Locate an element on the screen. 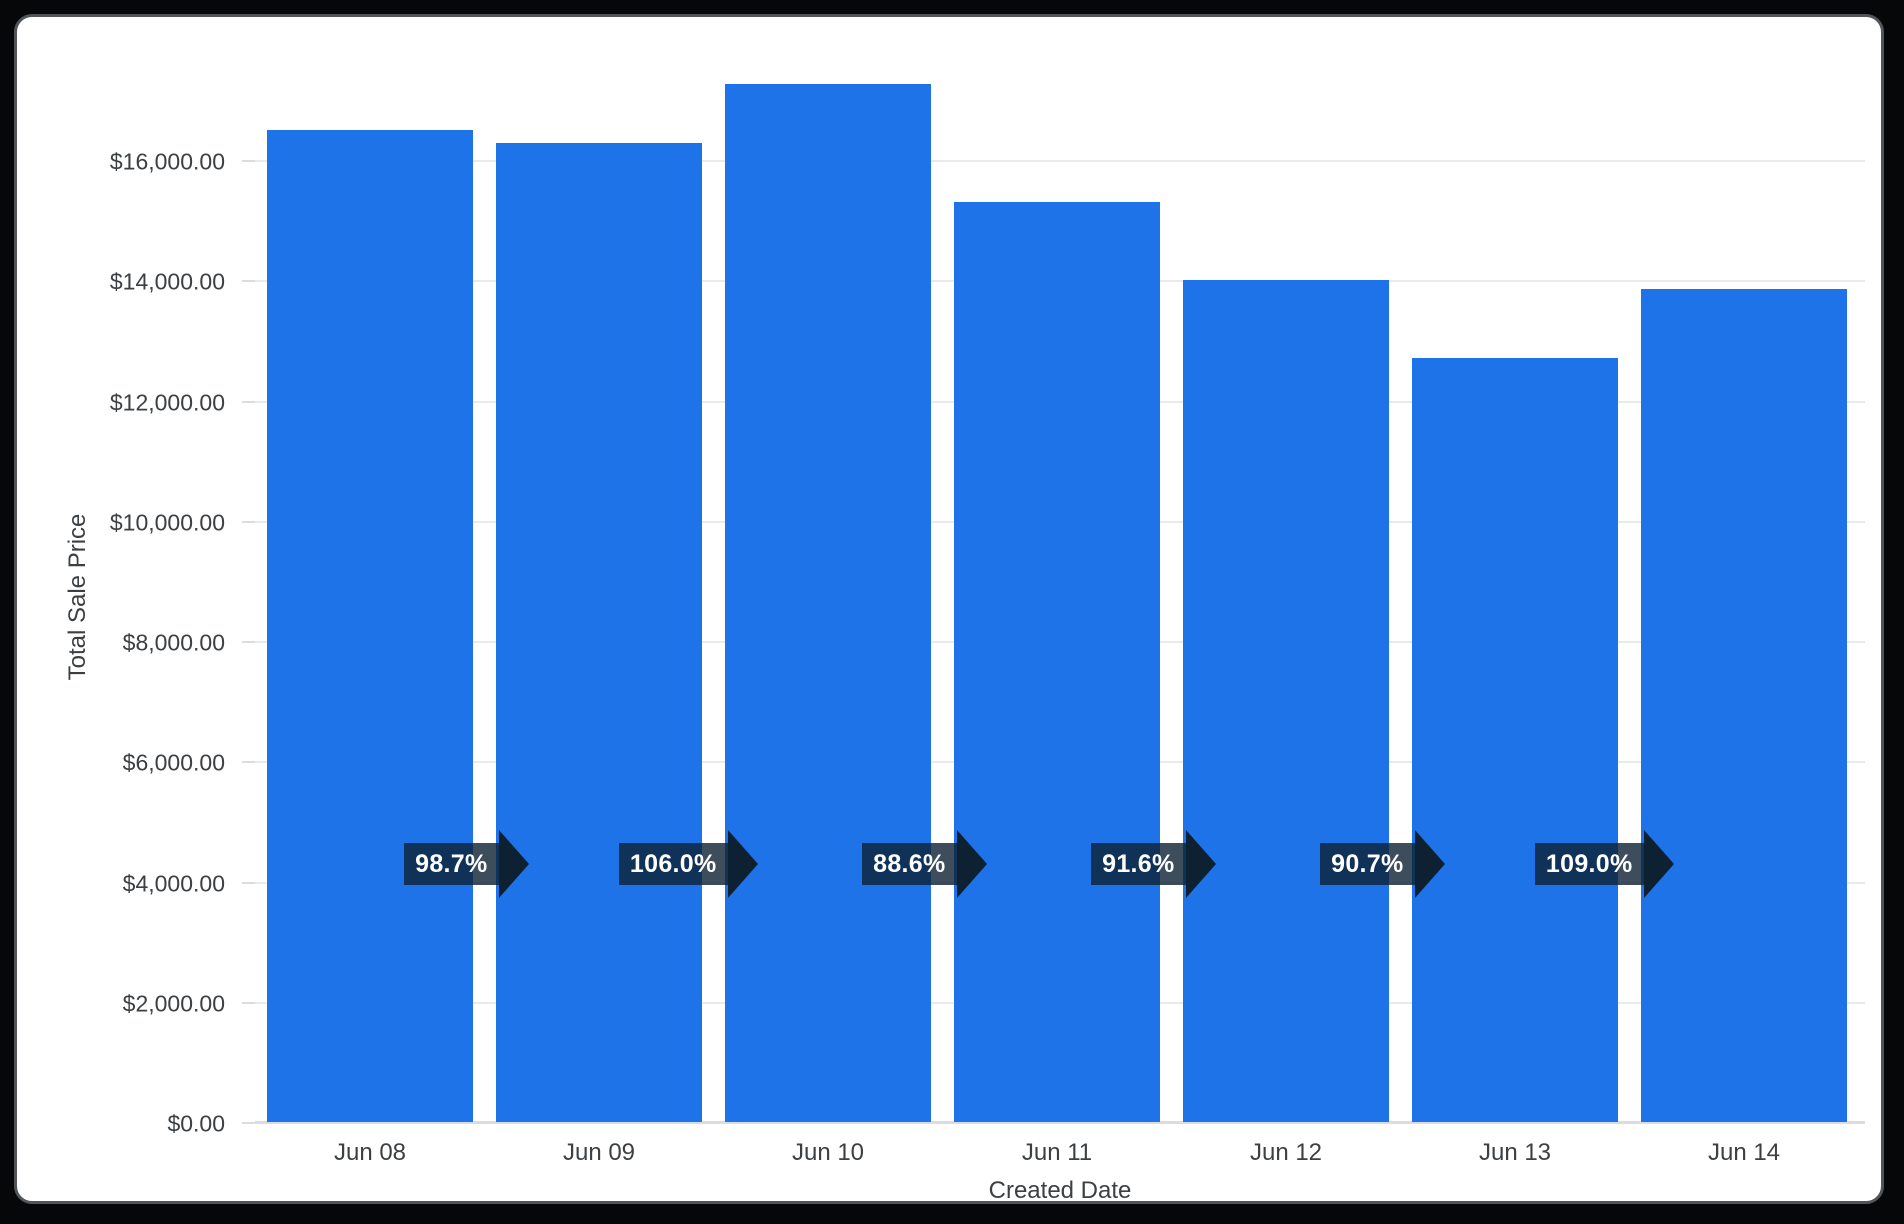 The height and width of the screenshot is (1224, 1904). y-axis-label: $0.00 is located at coordinates (196, 1123).